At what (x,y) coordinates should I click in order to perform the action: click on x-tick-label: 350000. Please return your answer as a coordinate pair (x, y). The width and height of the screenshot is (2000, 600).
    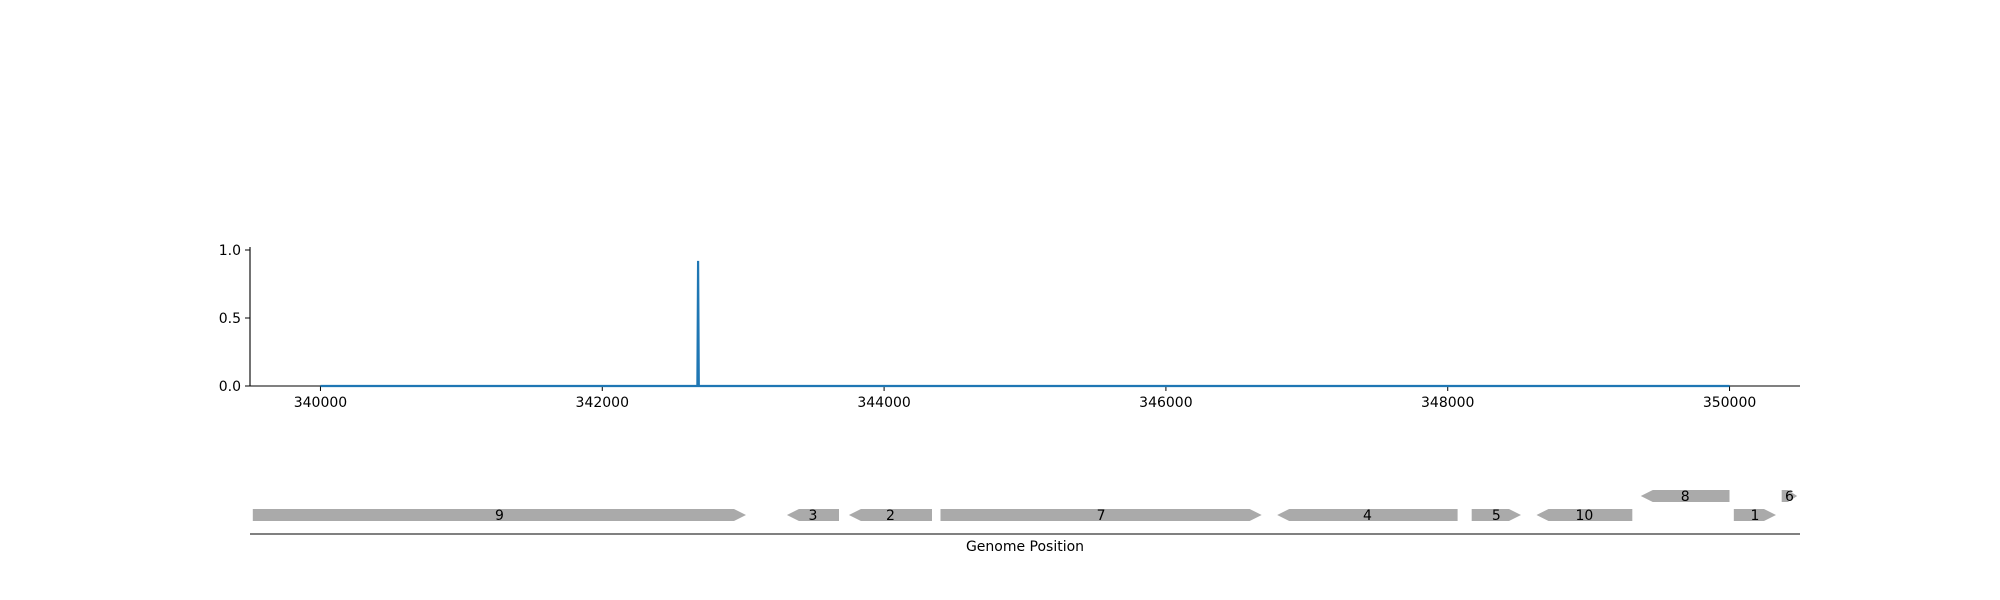
    Looking at the image, I should click on (1729, 403).